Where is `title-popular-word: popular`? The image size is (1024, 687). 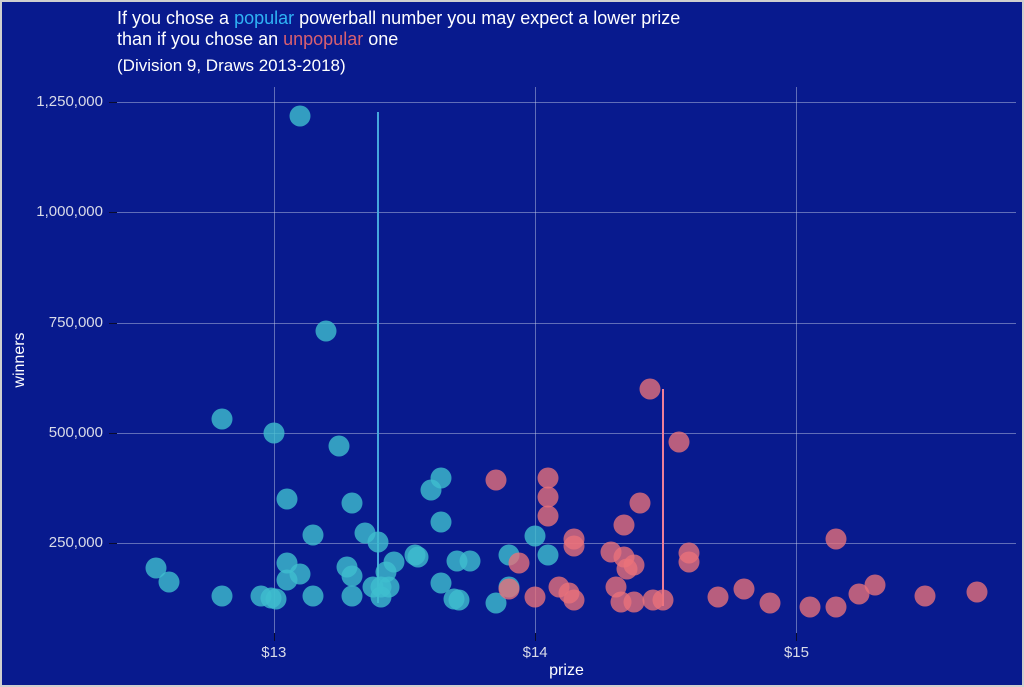 title-popular-word: popular is located at coordinates (264, 18).